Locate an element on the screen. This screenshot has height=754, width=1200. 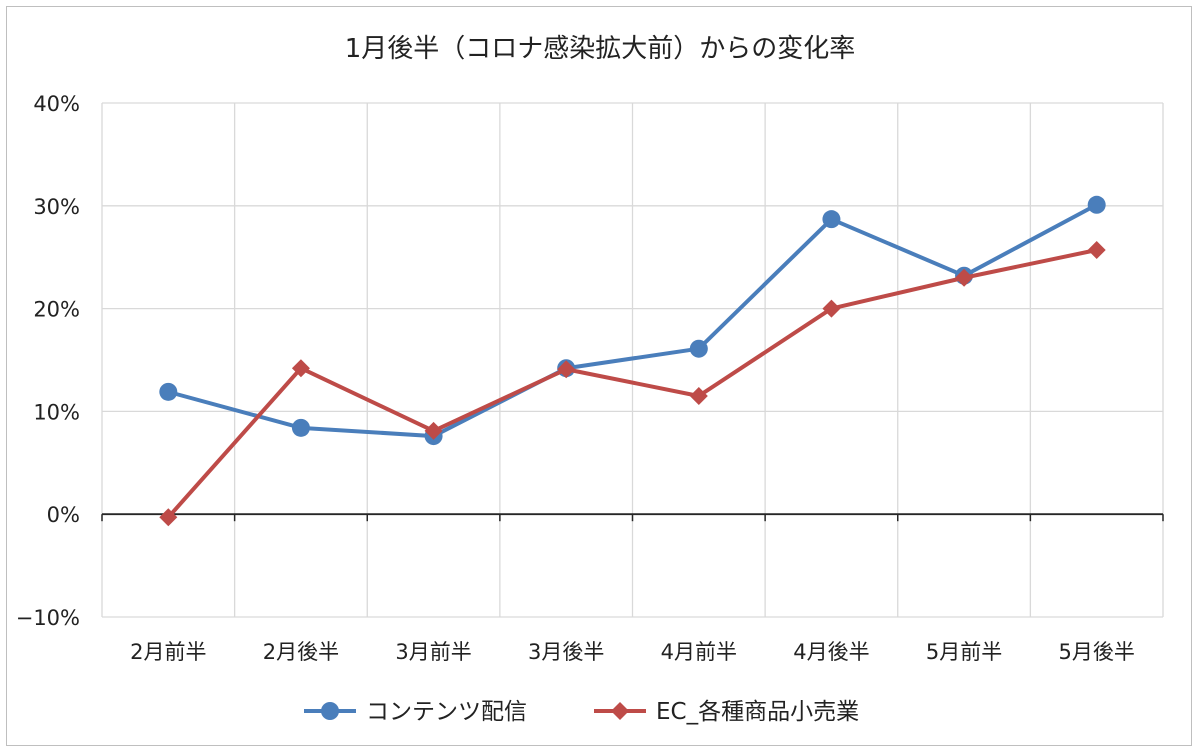
x-tick-label: 4月前半 is located at coordinates (699, 652).